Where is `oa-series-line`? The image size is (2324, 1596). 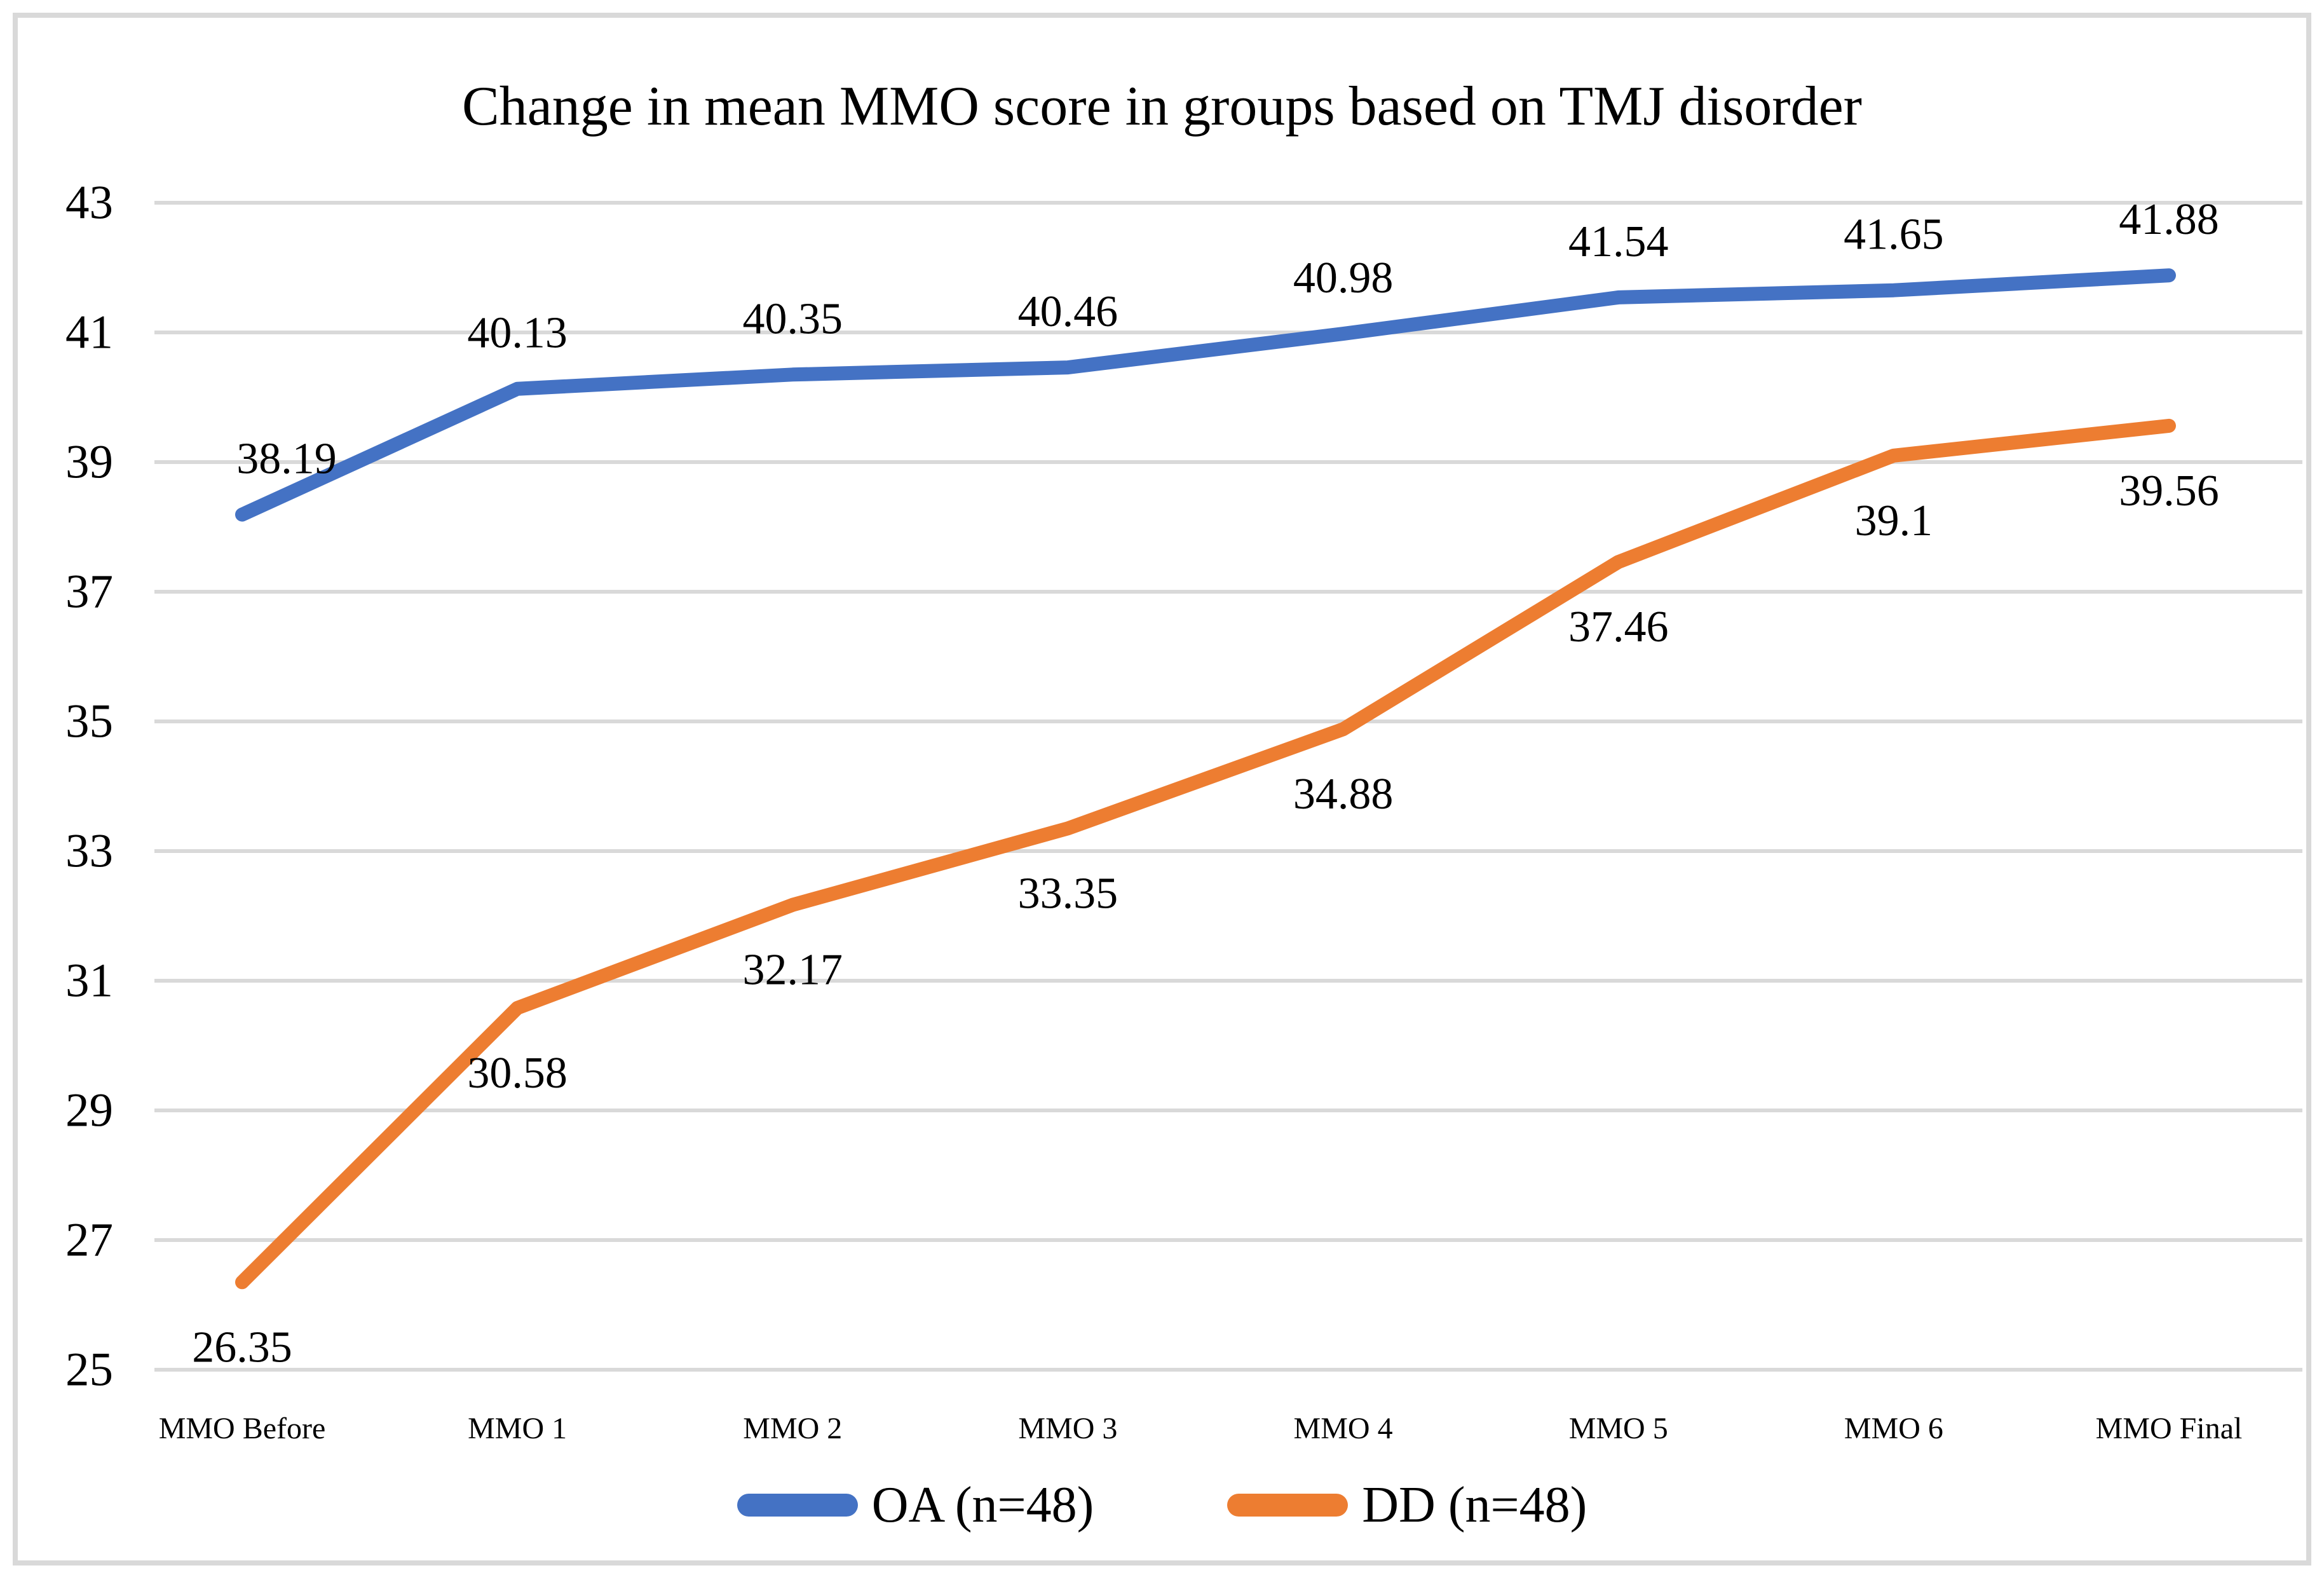
oa-series-line is located at coordinates (1205, 395).